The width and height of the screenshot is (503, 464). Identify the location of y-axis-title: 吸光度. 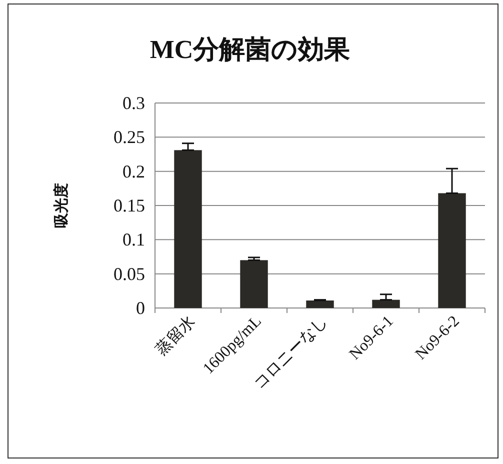
(61, 205).